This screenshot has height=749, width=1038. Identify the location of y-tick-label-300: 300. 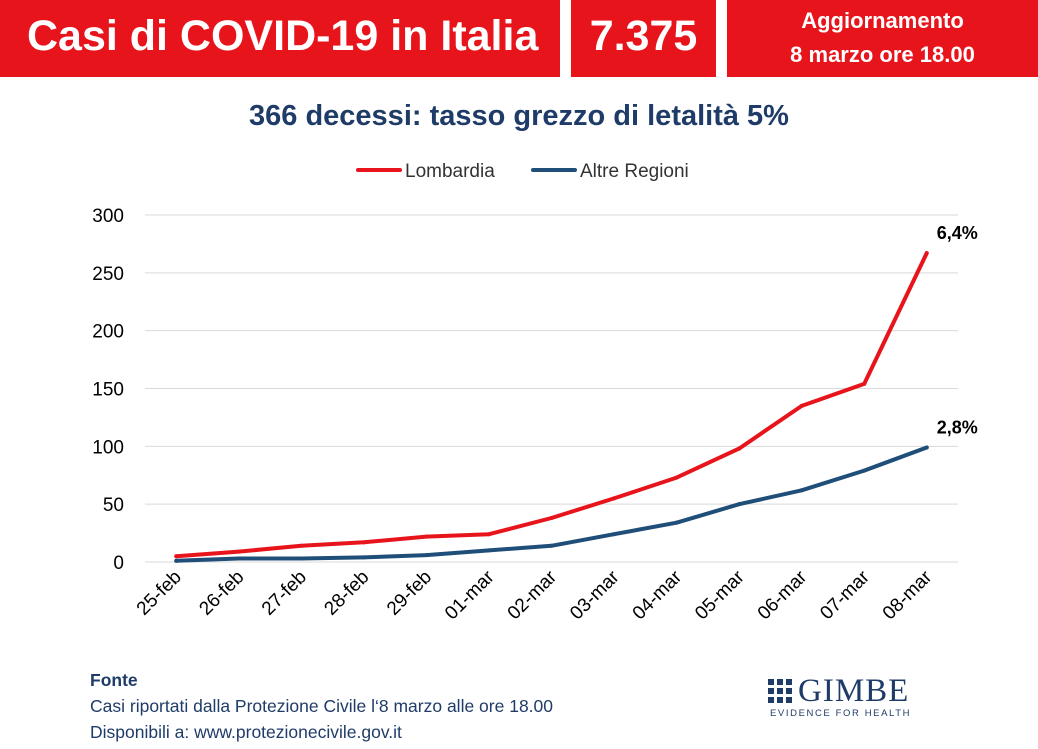
(108, 216).